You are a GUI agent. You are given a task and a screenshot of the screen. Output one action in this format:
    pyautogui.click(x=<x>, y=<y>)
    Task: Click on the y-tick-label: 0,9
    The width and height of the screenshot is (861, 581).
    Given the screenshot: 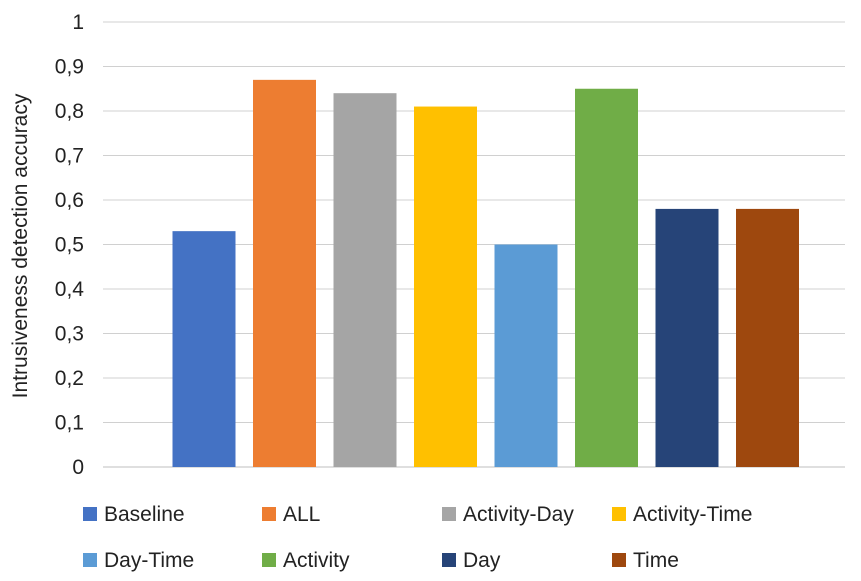 What is the action you would take?
    pyautogui.click(x=69, y=67)
    